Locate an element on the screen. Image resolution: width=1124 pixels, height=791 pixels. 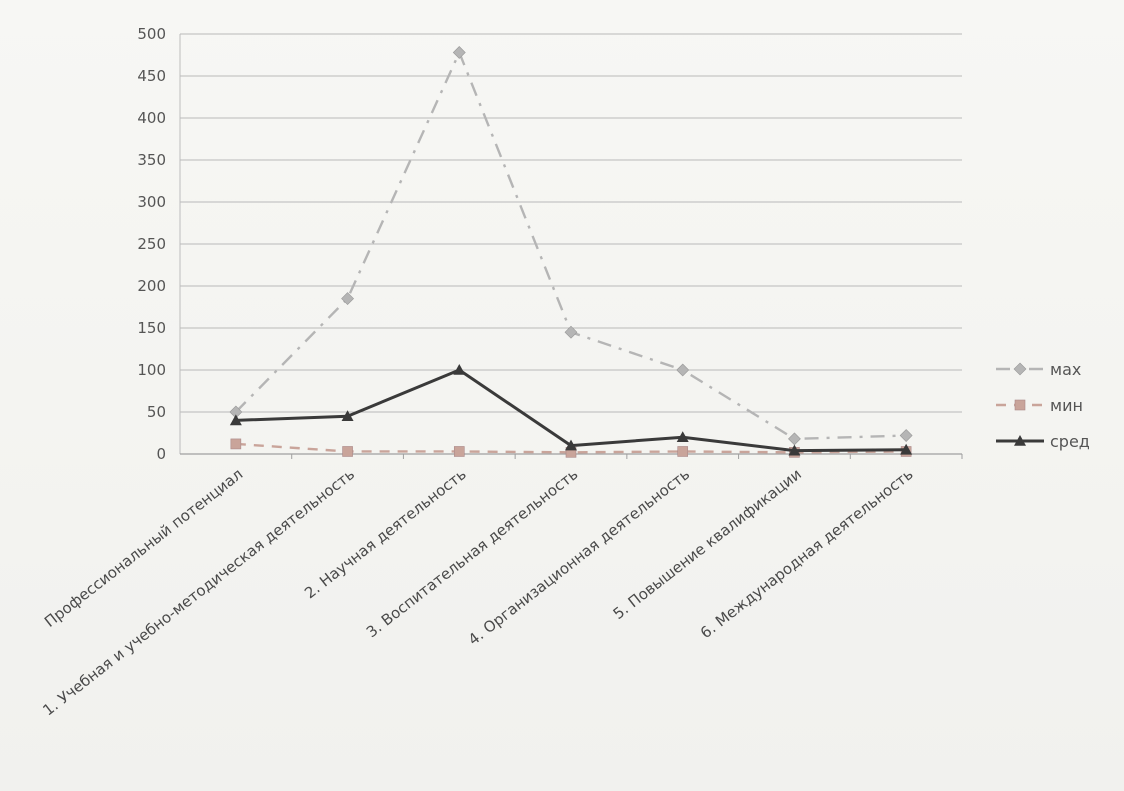
legend: мах мин сред is located at coordinates (1043, 405).